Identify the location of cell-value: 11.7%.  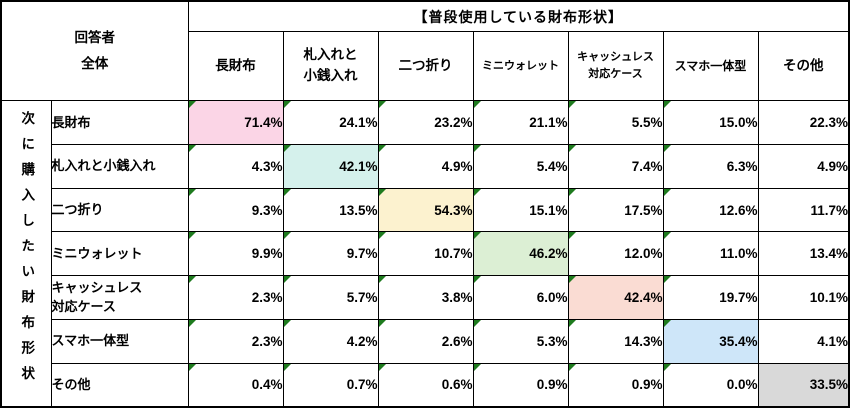
(829, 210).